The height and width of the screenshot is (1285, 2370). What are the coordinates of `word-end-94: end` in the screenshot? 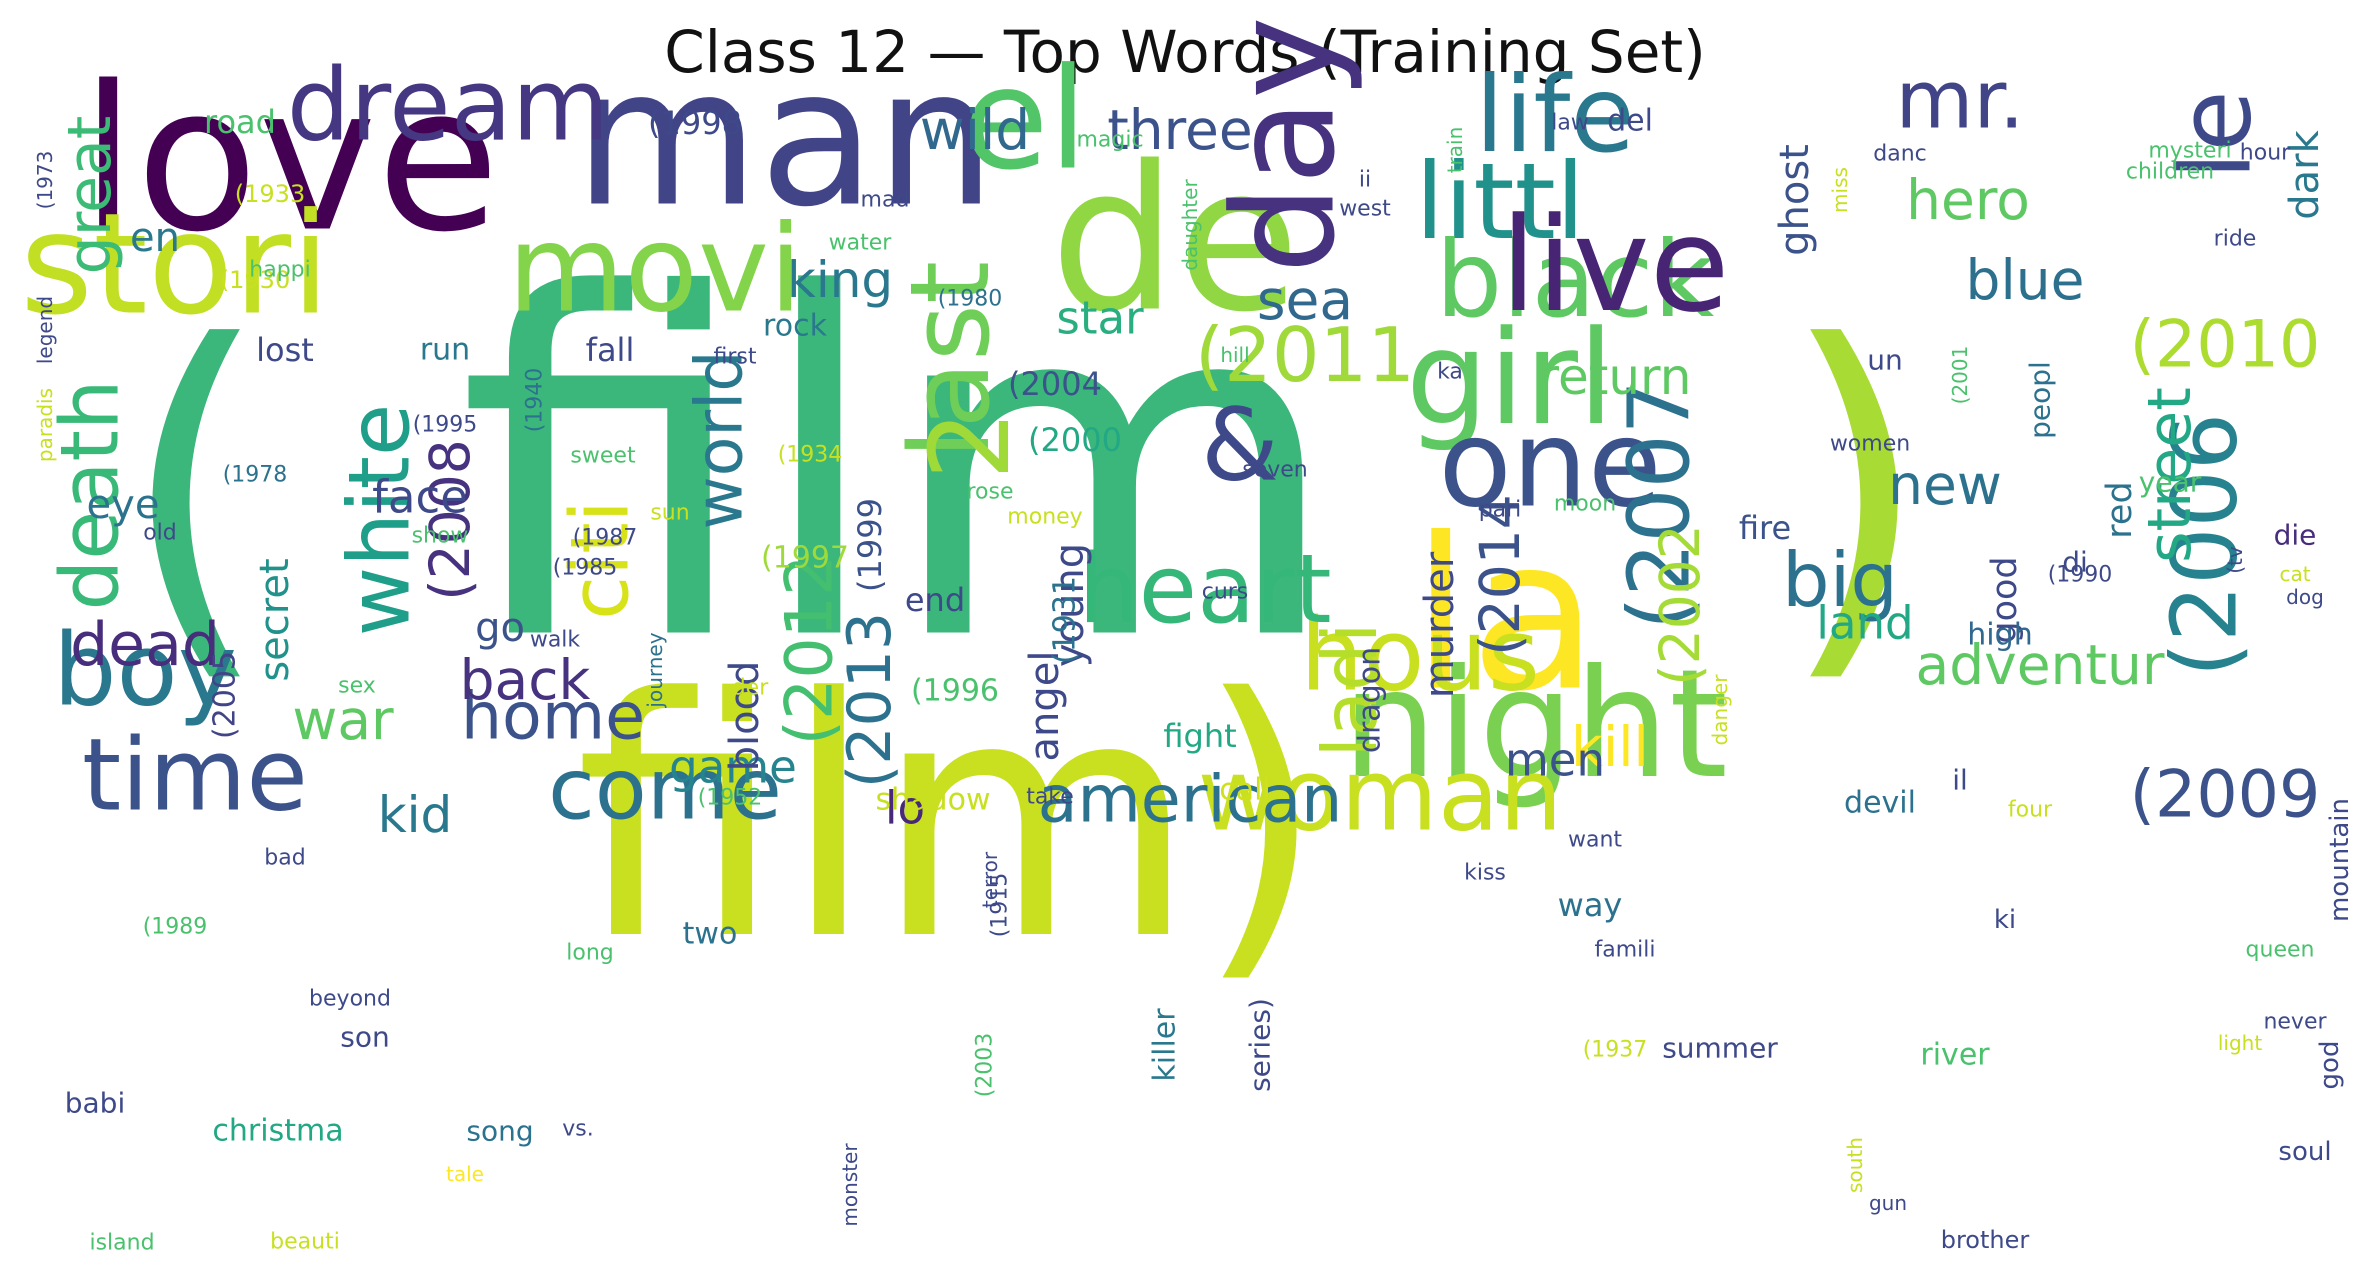 It's located at (935, 600).